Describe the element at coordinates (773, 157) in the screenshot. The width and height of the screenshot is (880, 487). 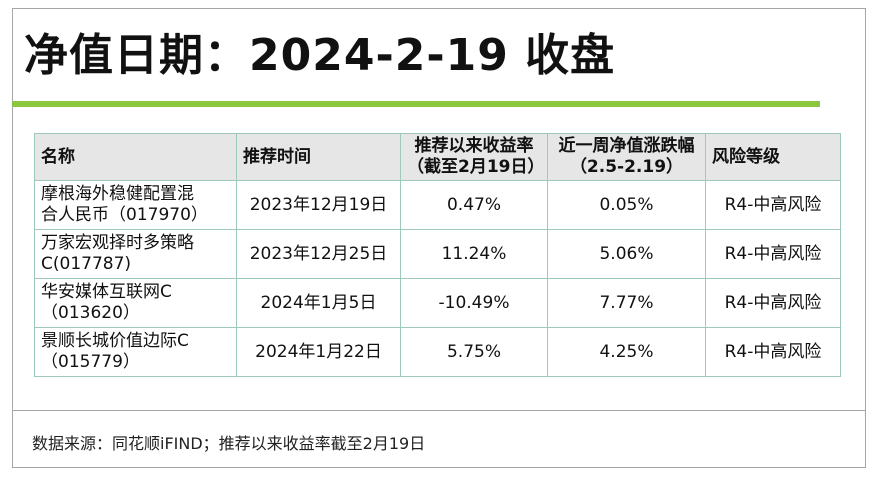
I see `header-risk: 风险等级` at that location.